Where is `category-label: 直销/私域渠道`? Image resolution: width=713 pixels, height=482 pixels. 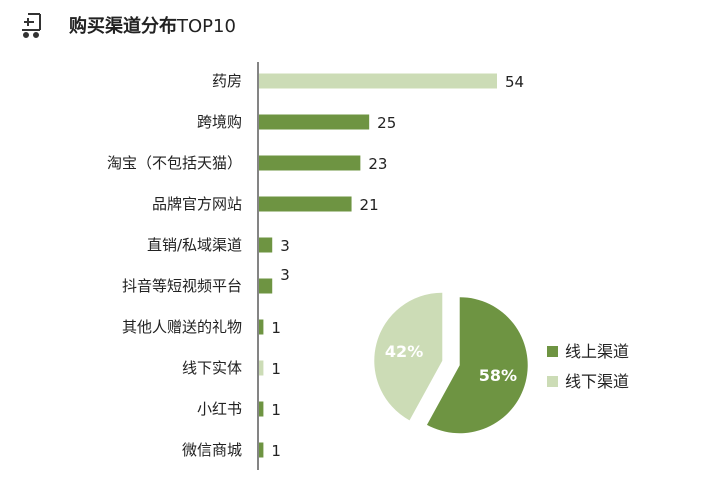 category-label: 直销/私域渠道 is located at coordinates (194, 245).